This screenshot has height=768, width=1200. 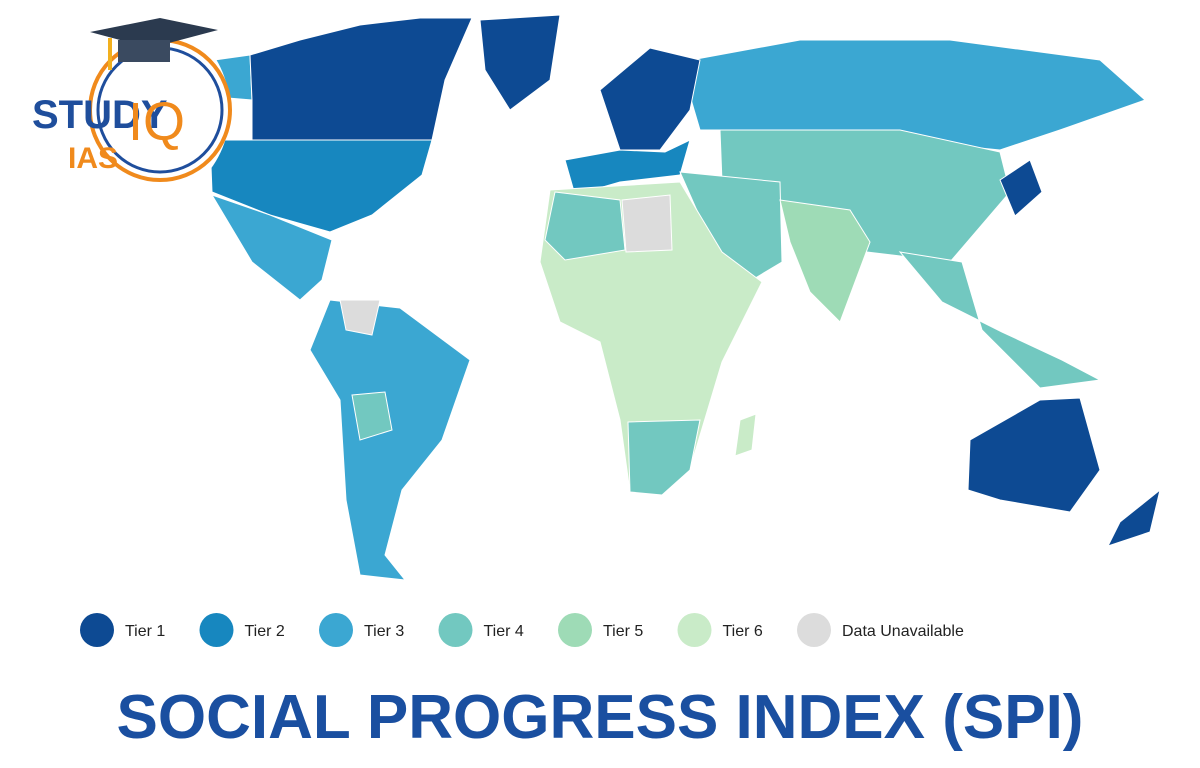 I want to click on legend-label: Data Unavailable, so click(x=903, y=631).